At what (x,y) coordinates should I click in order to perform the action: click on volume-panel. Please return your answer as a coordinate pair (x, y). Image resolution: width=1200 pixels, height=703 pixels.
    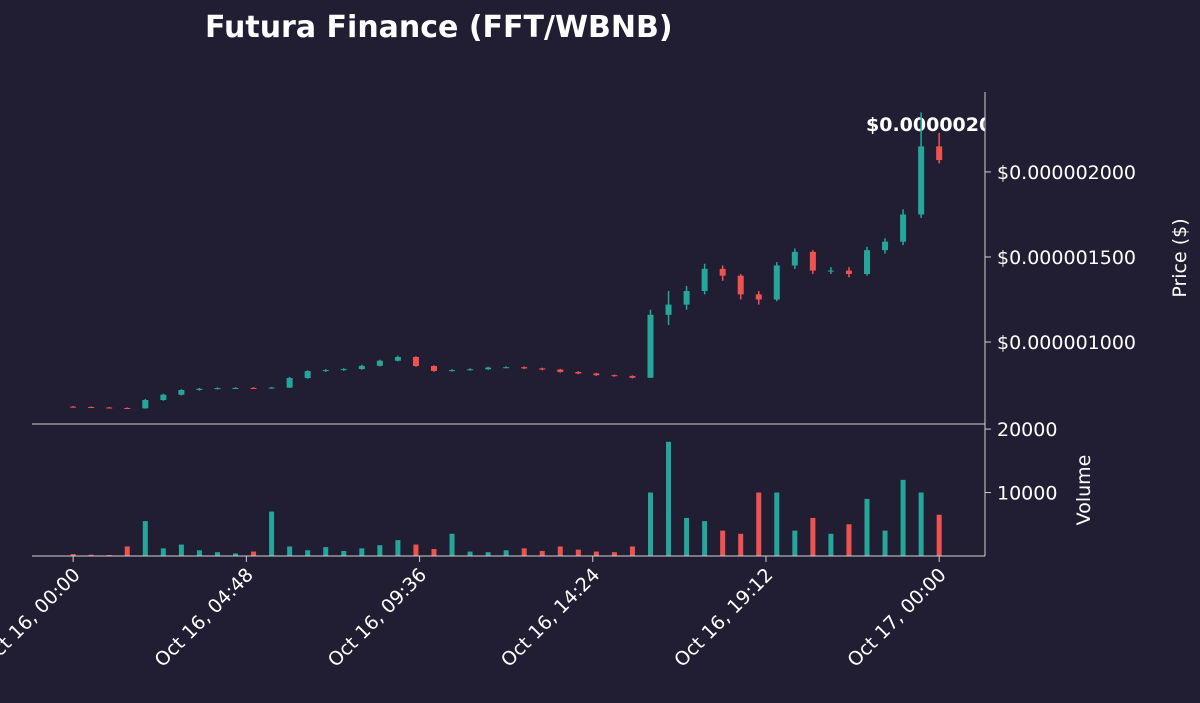
    Looking at the image, I should click on (506, 498).